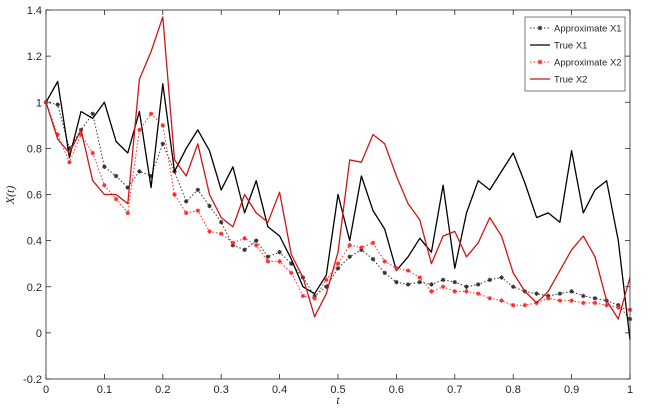 This screenshot has width=649, height=414. Describe the element at coordinates (34, 242) in the screenshot. I see `y-tick-label: 0.4` at that location.